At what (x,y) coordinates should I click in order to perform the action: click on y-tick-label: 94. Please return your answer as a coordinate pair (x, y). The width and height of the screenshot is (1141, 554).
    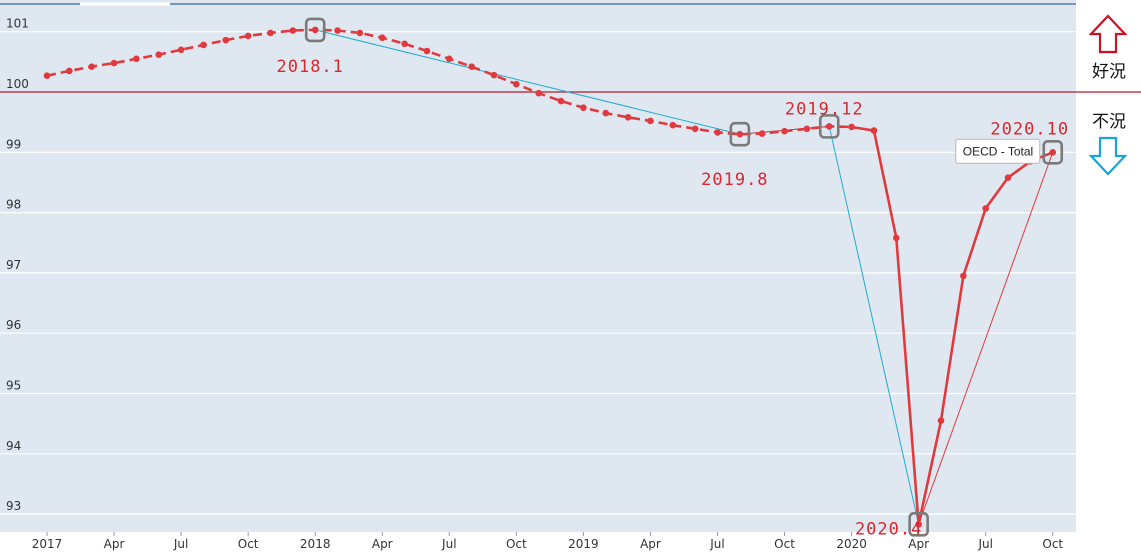
    Looking at the image, I should click on (13, 446).